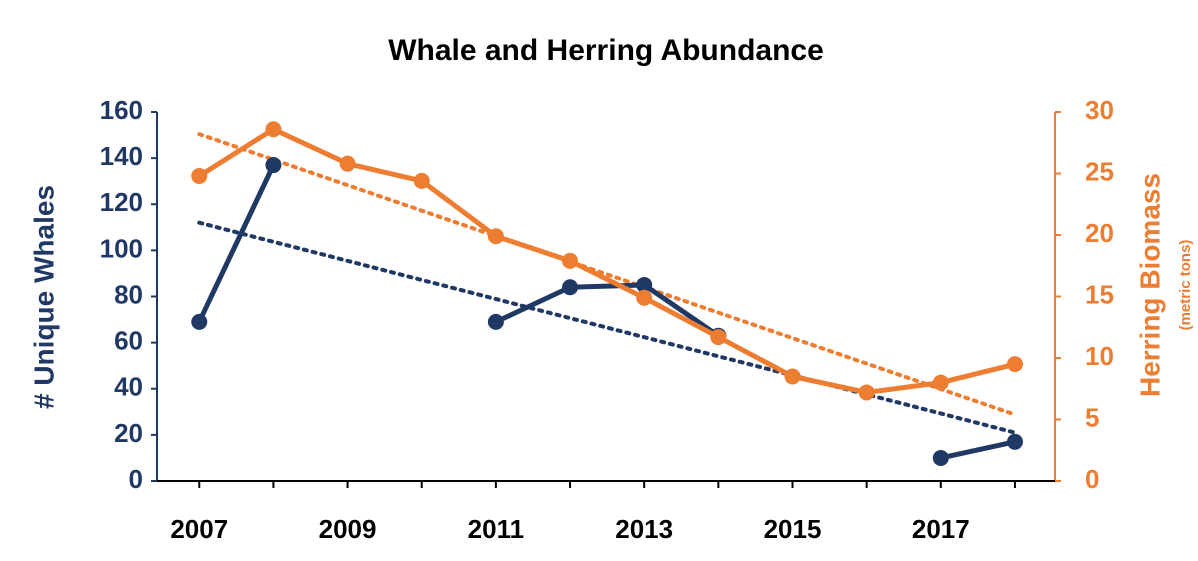  What do you see at coordinates (1099, 356) in the screenshot?
I see `y2-tick-label: 10` at bounding box center [1099, 356].